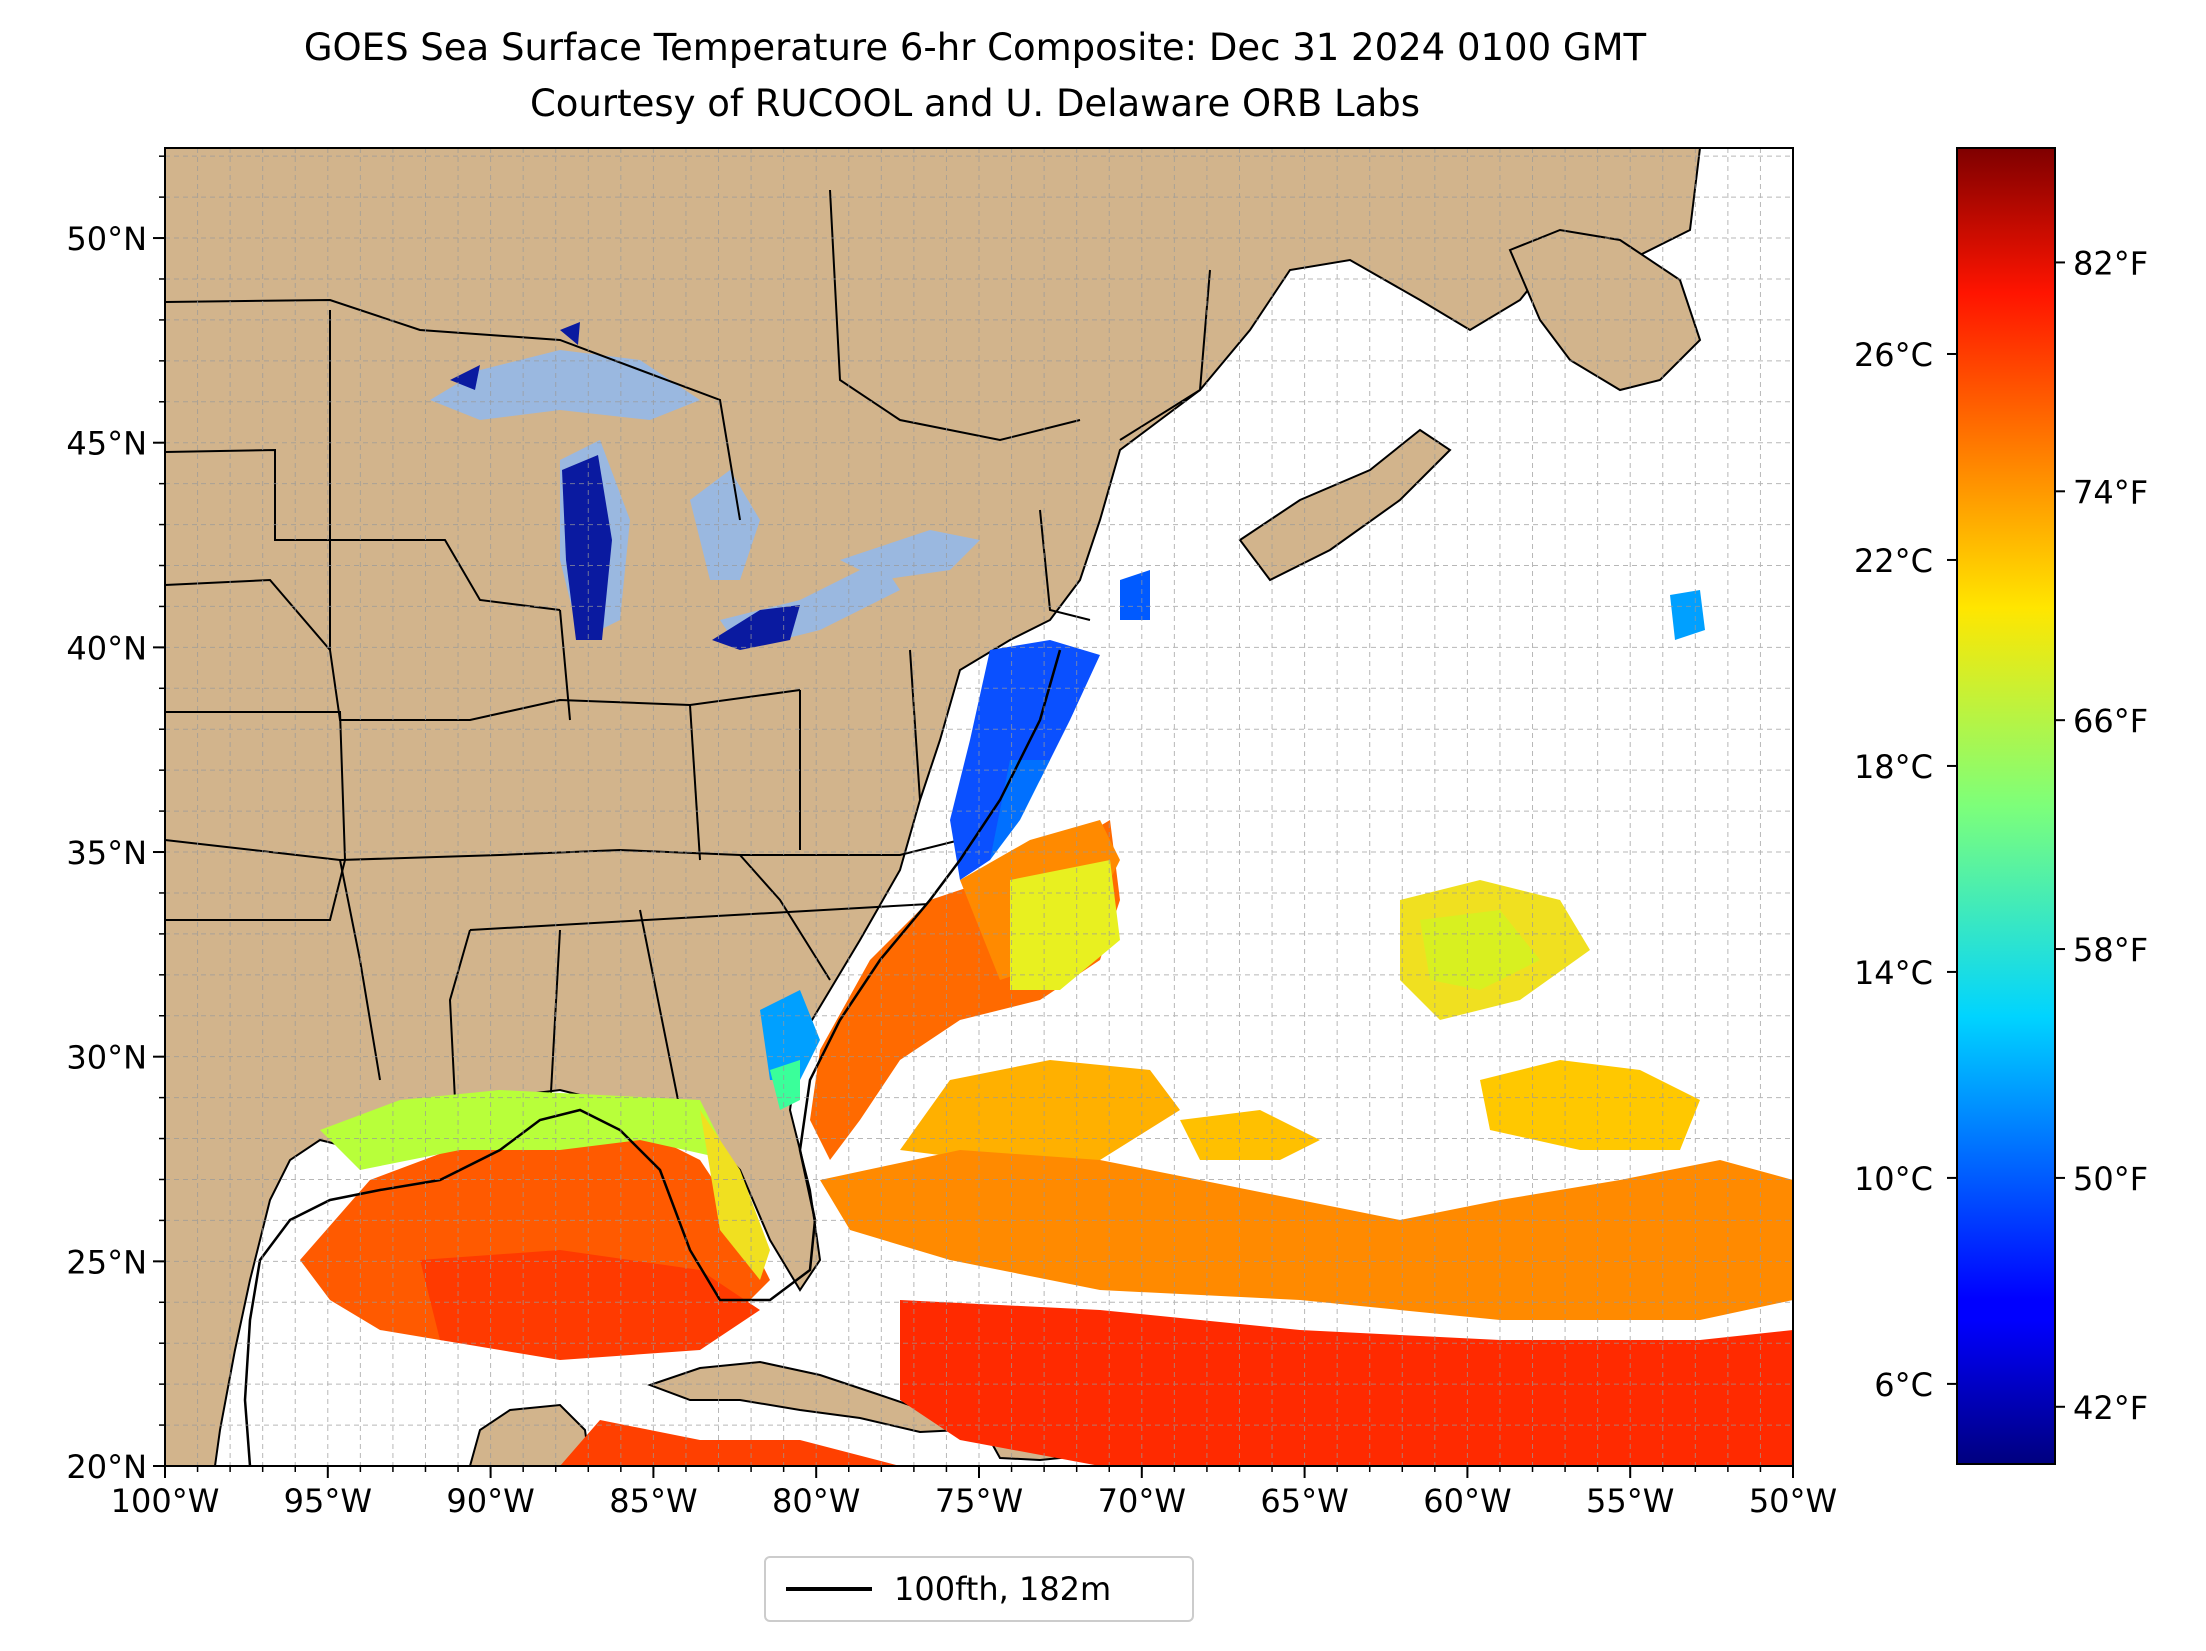 Image resolution: width=2206 pixels, height=1651 pixels. Describe the element at coordinates (1893, 355) in the screenshot. I see `colorbar-c-label: 26°C` at that location.